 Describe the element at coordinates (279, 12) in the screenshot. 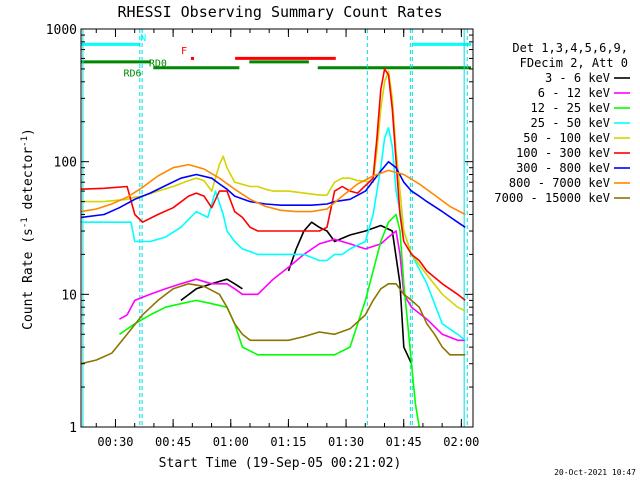

I see `chart-title: RHESSI Observing Summary Count Rates` at that location.